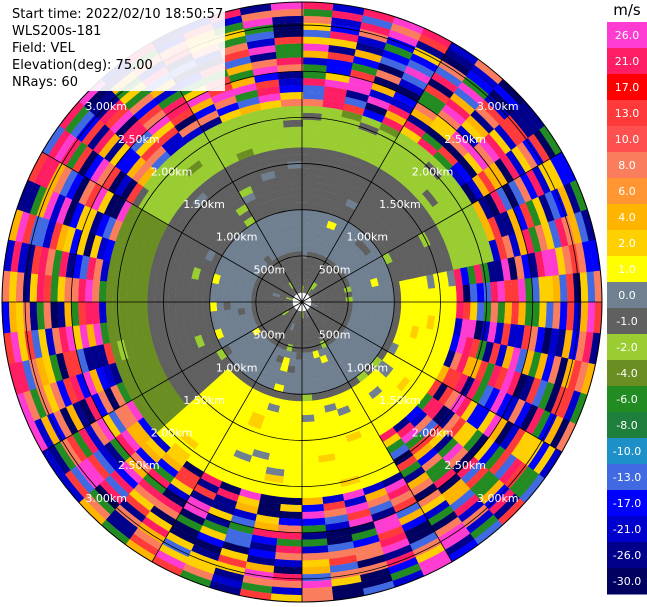 The image size is (647, 607). What do you see at coordinates (627, 10) in the screenshot?
I see `colorbar-unit-label: m/s` at bounding box center [627, 10].